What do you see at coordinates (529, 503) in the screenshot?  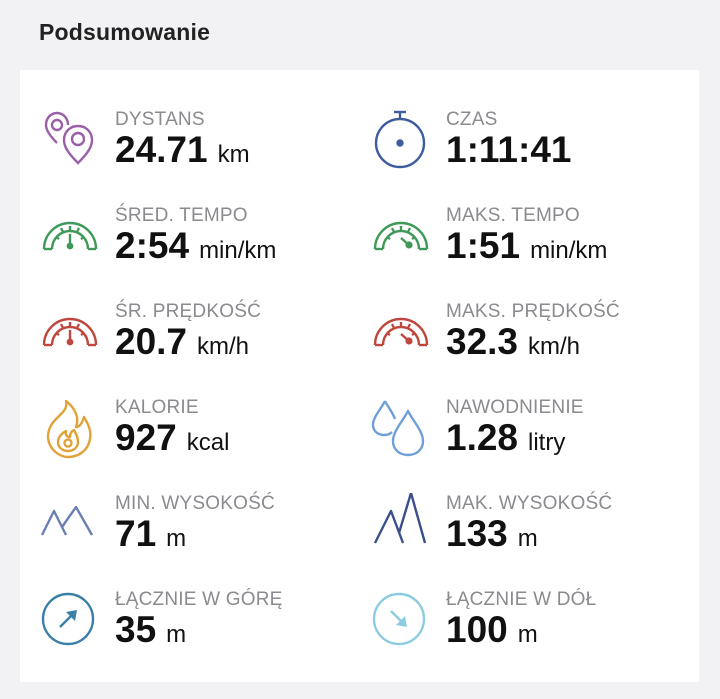 I see `stat-label: MAK. WYSOKOŚĆ` at bounding box center [529, 503].